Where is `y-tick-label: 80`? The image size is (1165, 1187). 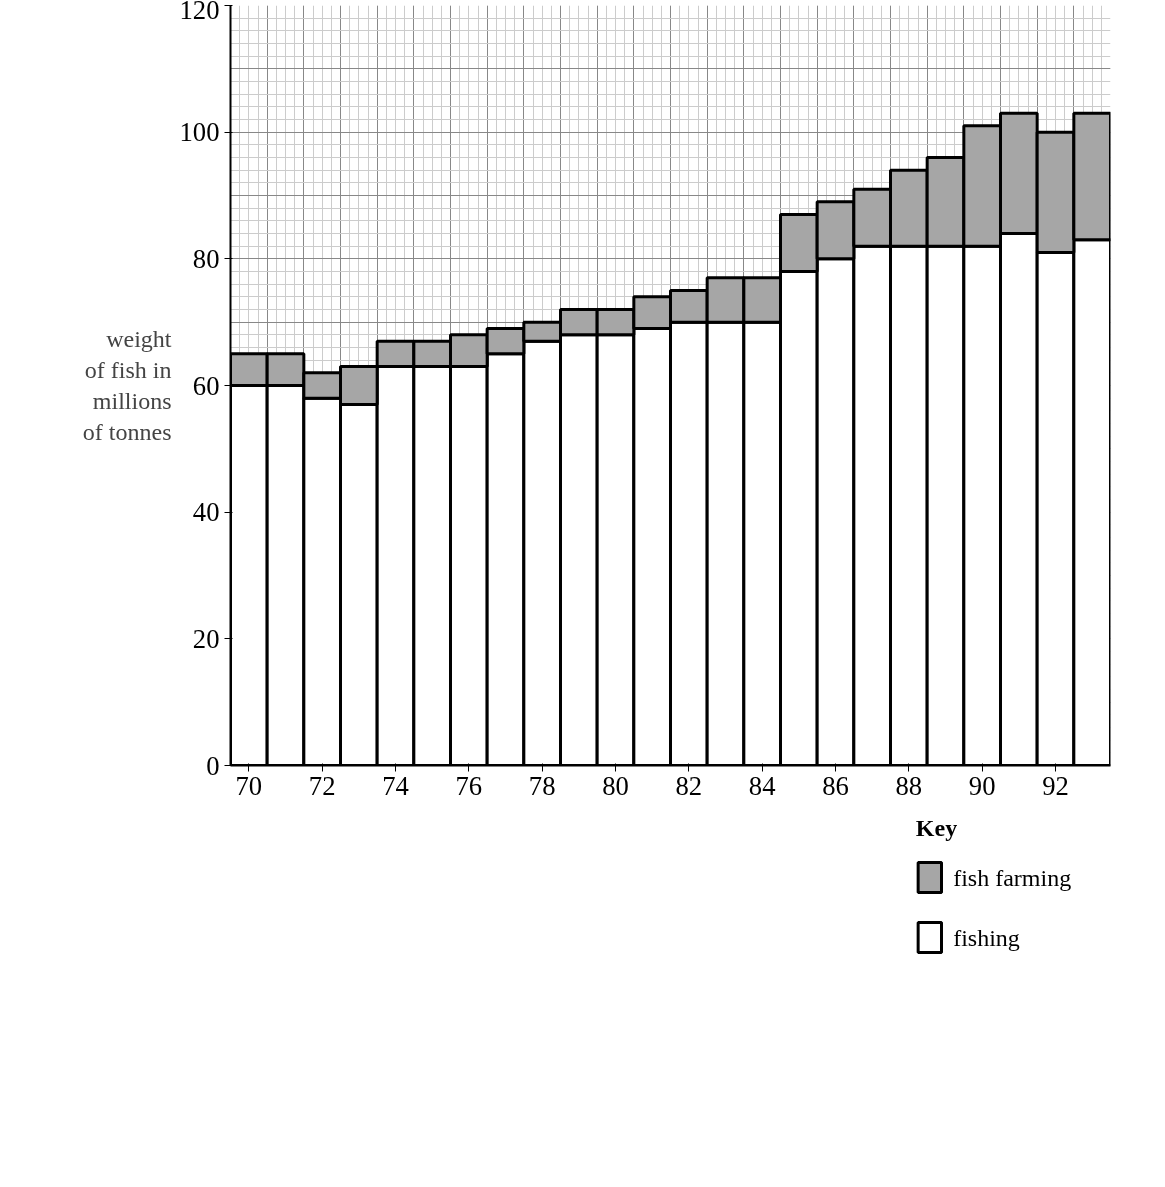
y-tick-label: 80 is located at coordinates (206, 258).